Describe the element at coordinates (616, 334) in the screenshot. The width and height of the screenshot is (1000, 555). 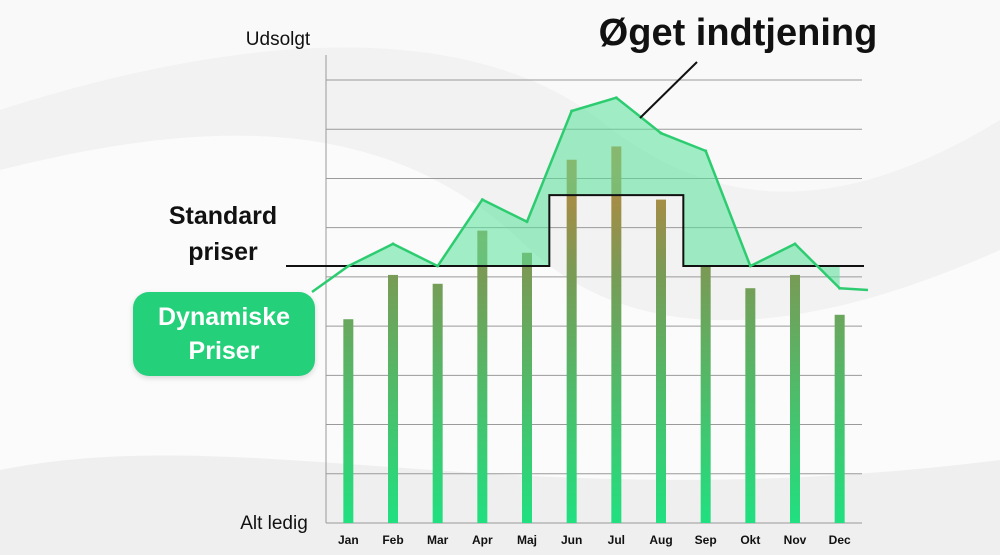
I see `bar-jul` at that location.